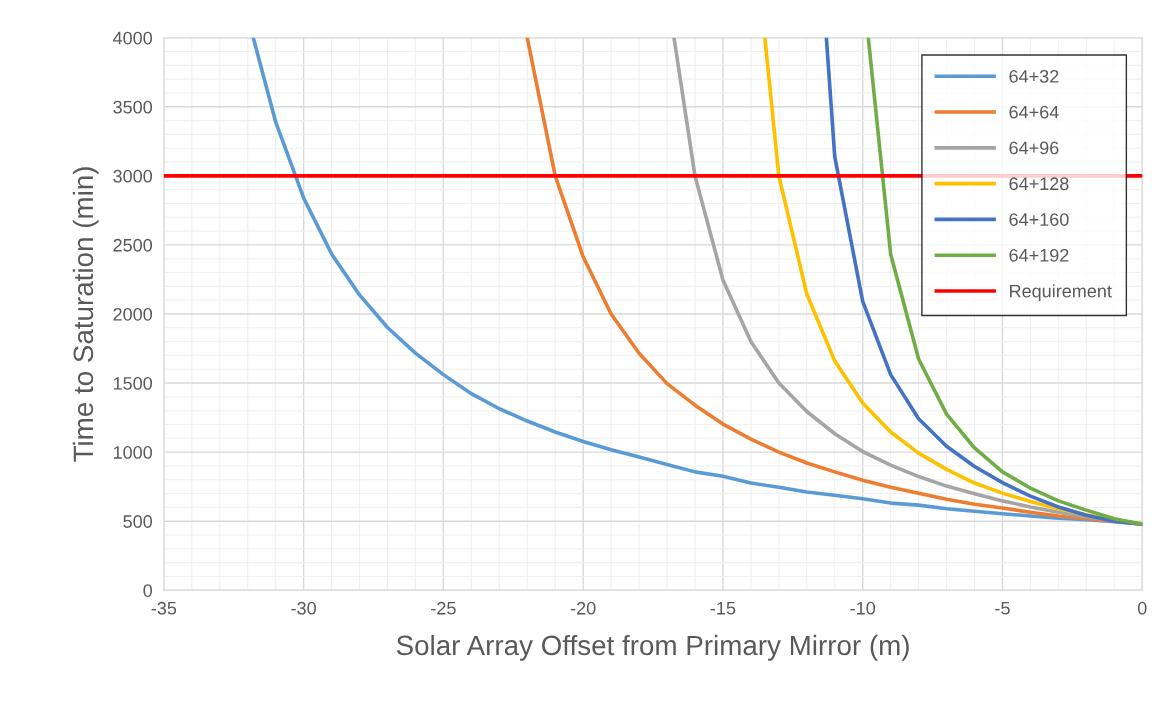  I want to click on y-tick-label: 3500, so click(133, 107).